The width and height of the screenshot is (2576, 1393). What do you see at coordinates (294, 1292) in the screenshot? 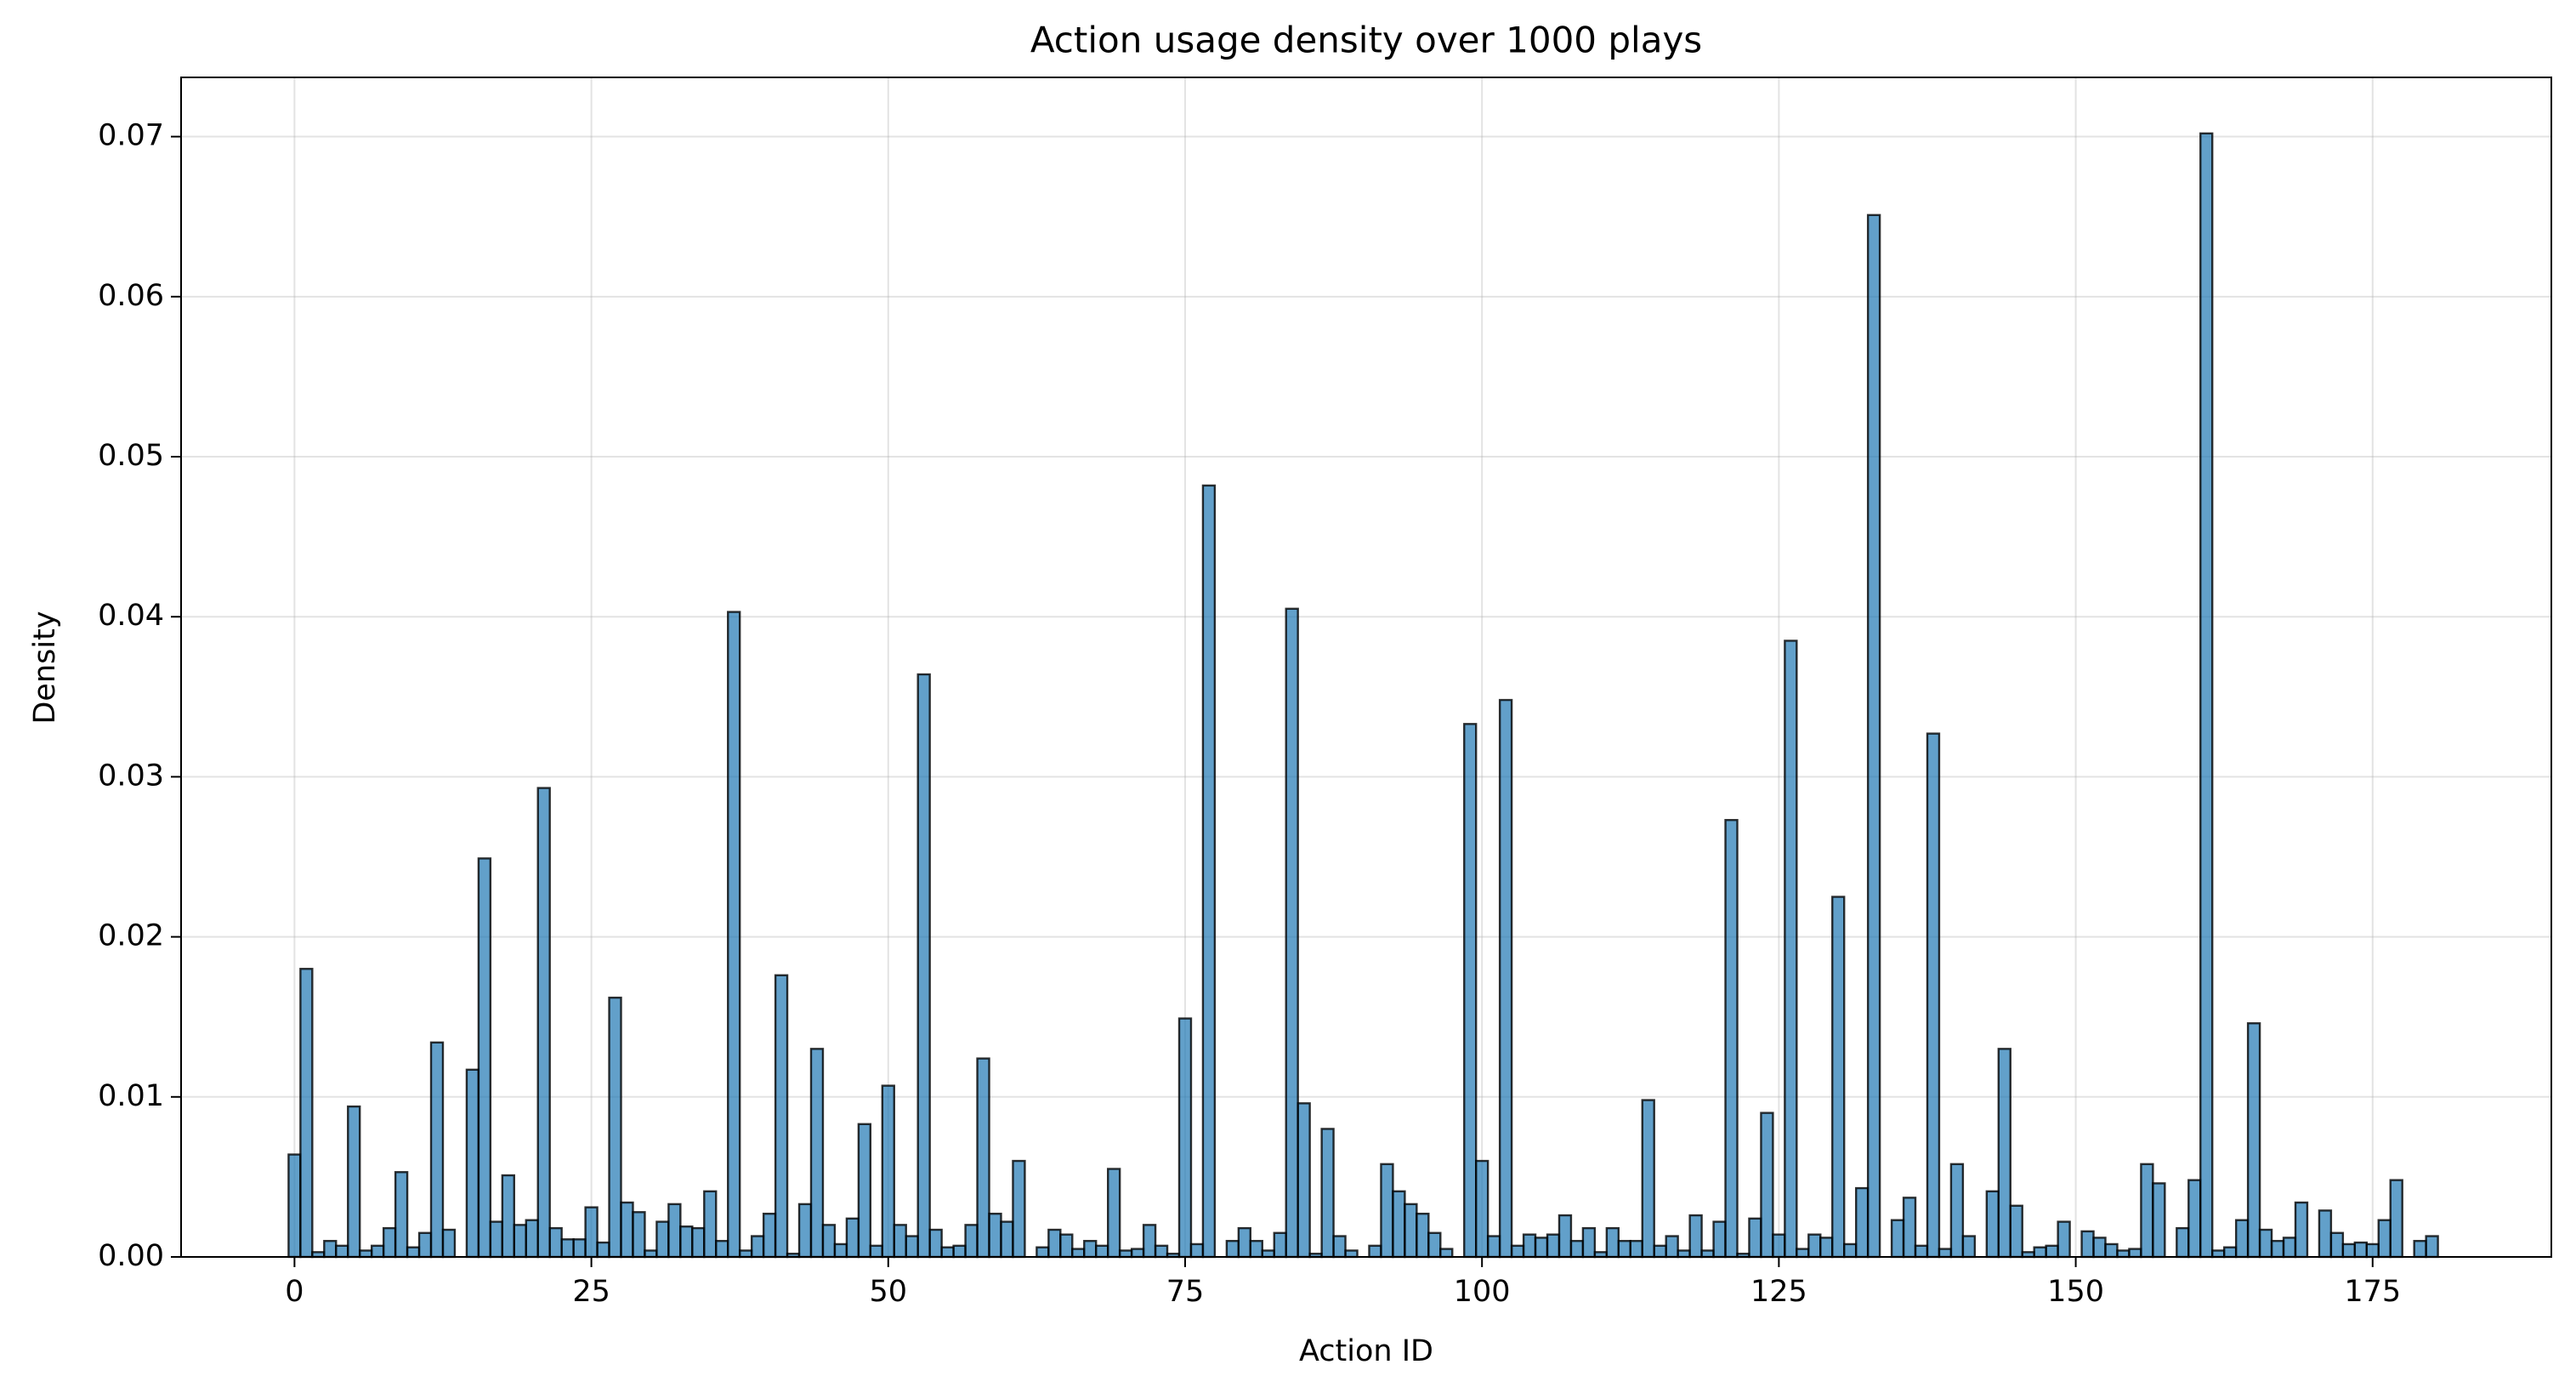
I see `x-tick-label: 0` at bounding box center [294, 1292].